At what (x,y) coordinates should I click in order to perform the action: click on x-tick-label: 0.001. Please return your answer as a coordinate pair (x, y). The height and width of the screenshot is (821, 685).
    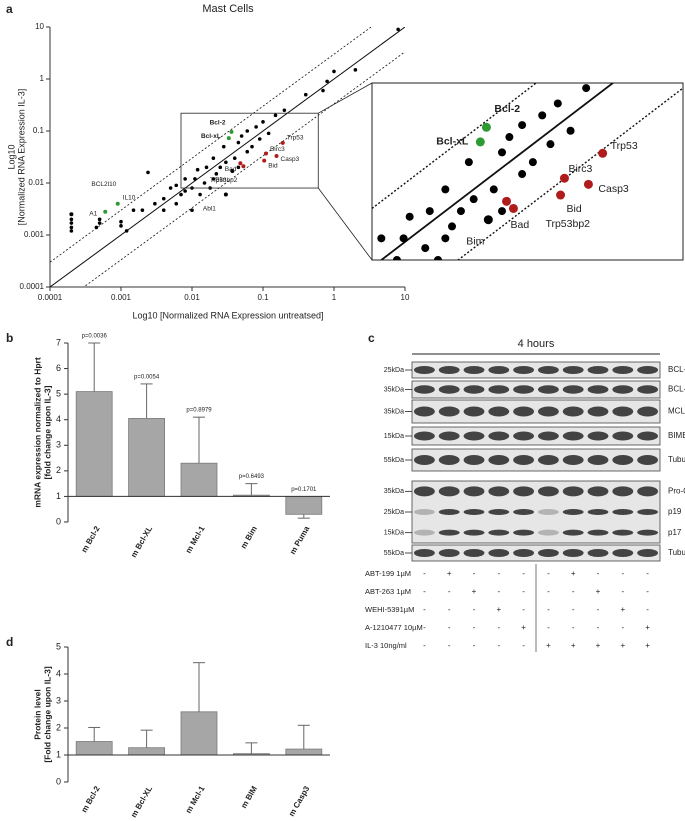
    Looking at the image, I should click on (121, 297).